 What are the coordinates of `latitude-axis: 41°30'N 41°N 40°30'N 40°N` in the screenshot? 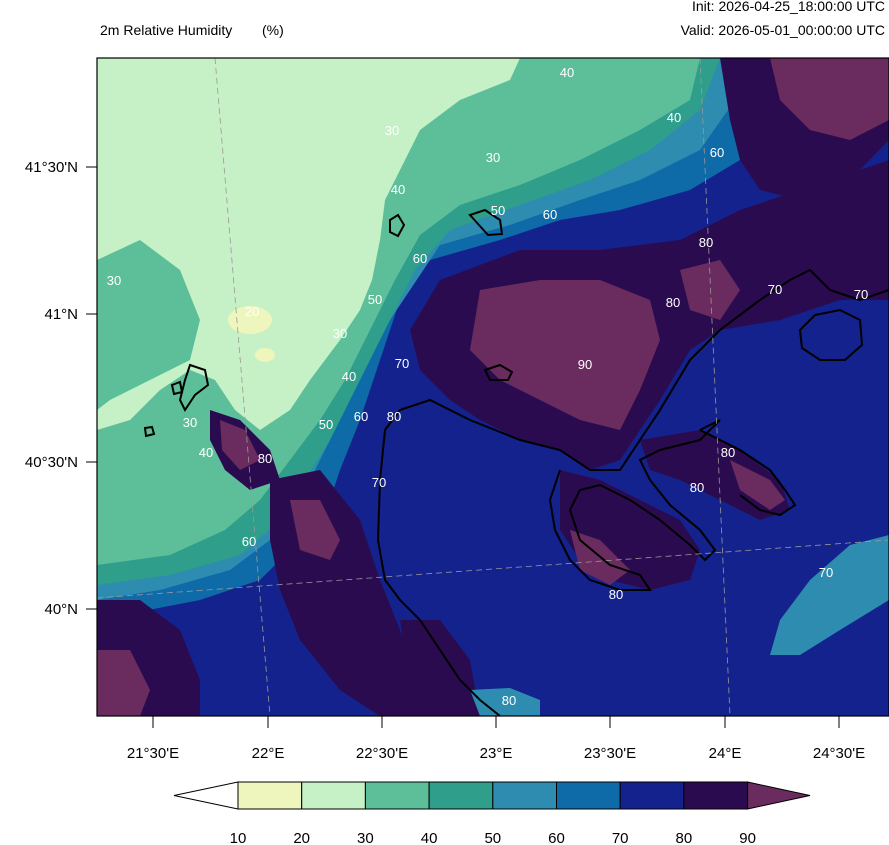 It's located at (61, 388).